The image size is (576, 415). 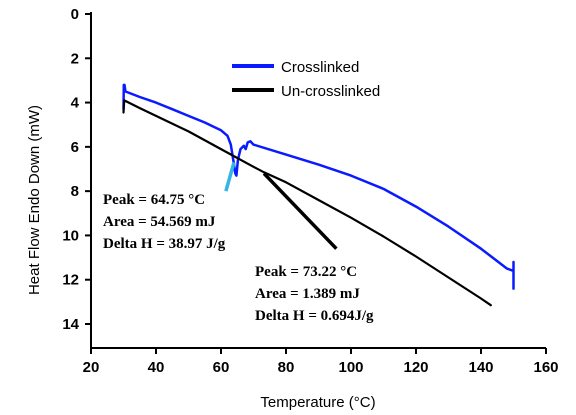 I want to click on y-tick-label: 4, so click(x=75, y=103).